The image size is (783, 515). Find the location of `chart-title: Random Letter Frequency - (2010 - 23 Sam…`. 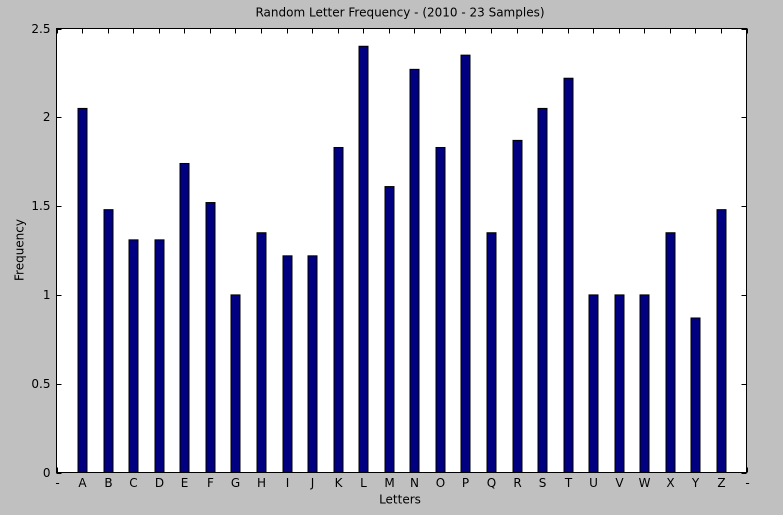

chart-title: Random Letter Frequency - (2010 - 23 Sam… is located at coordinates (399, 13).